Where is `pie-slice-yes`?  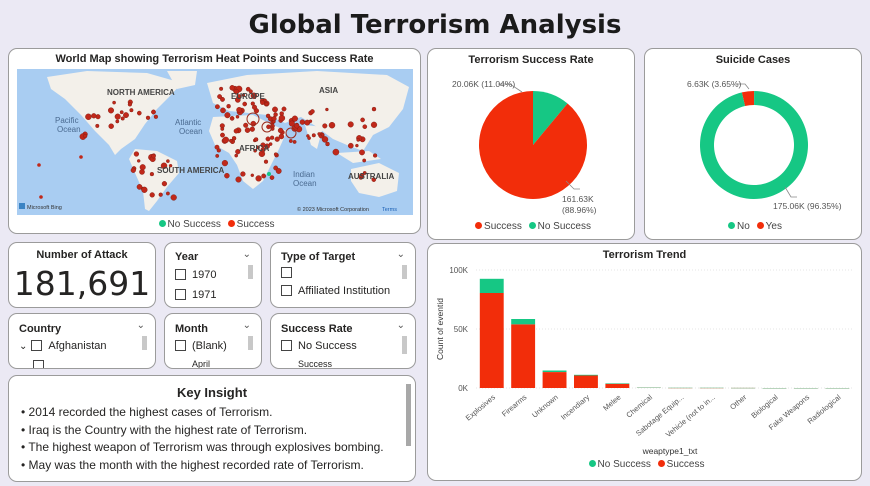 pie-slice-yes is located at coordinates (748, 99).